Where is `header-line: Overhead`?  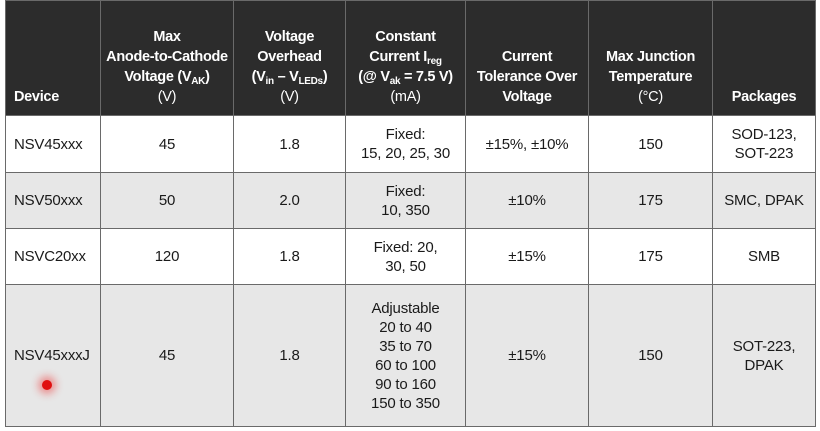
header-line: Overhead is located at coordinates (289, 57).